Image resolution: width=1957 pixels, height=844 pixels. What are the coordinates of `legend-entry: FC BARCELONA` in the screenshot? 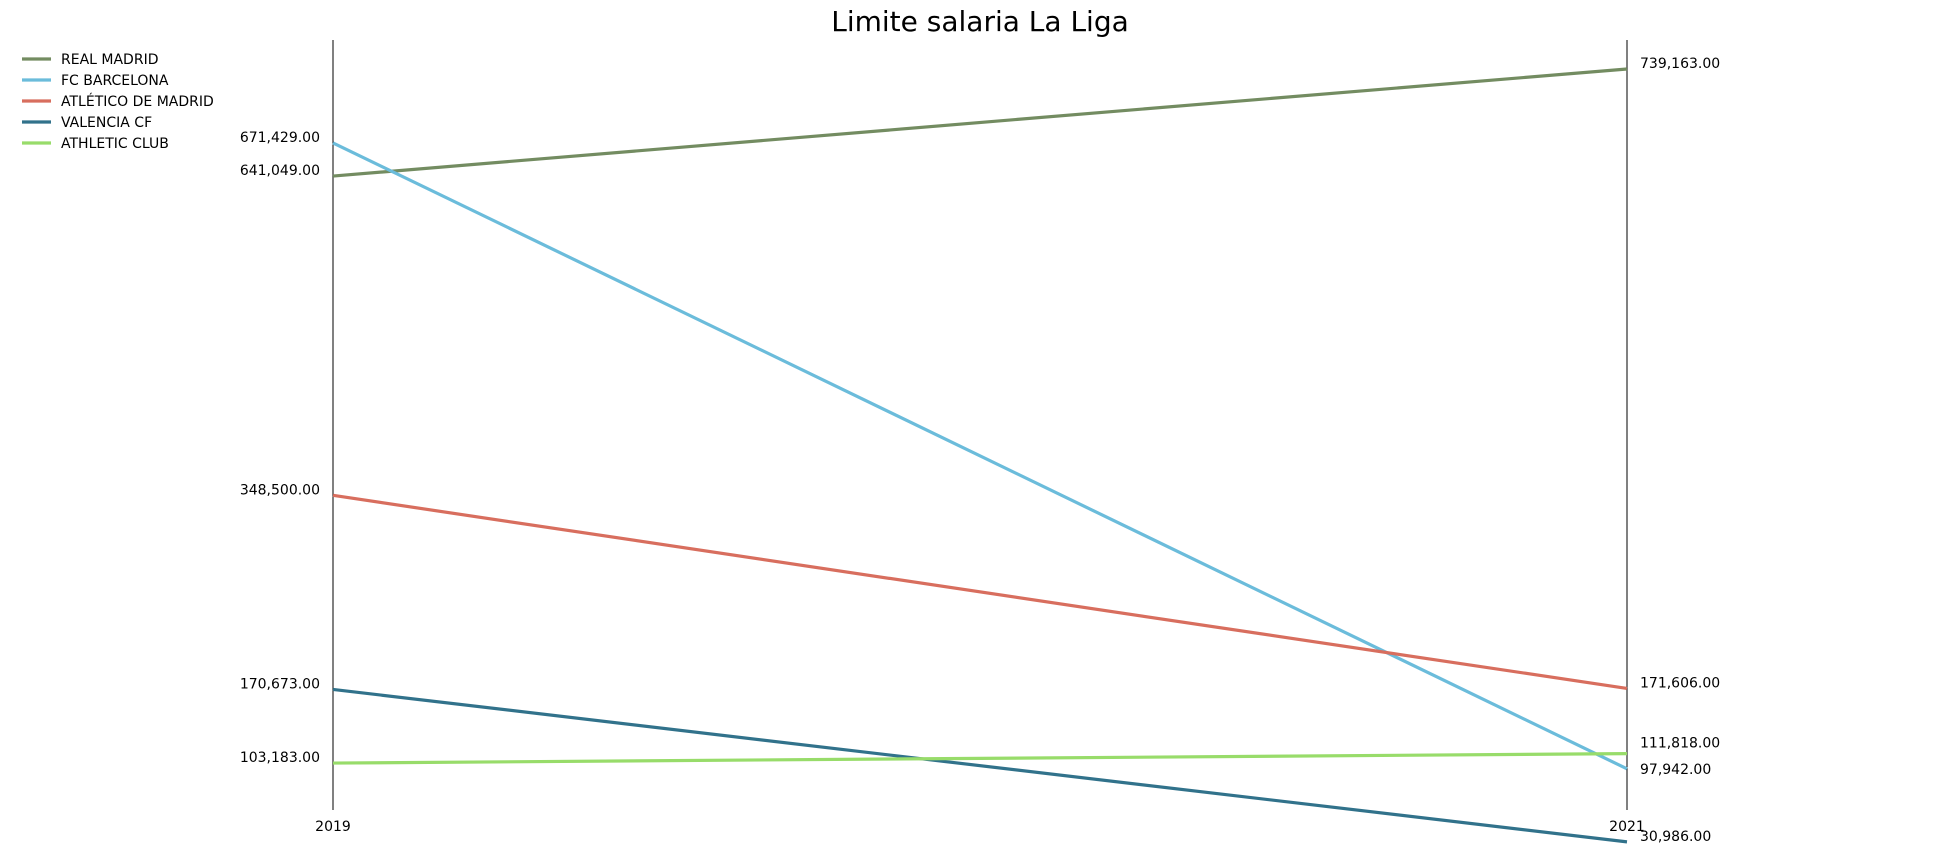 It's located at (115, 81).